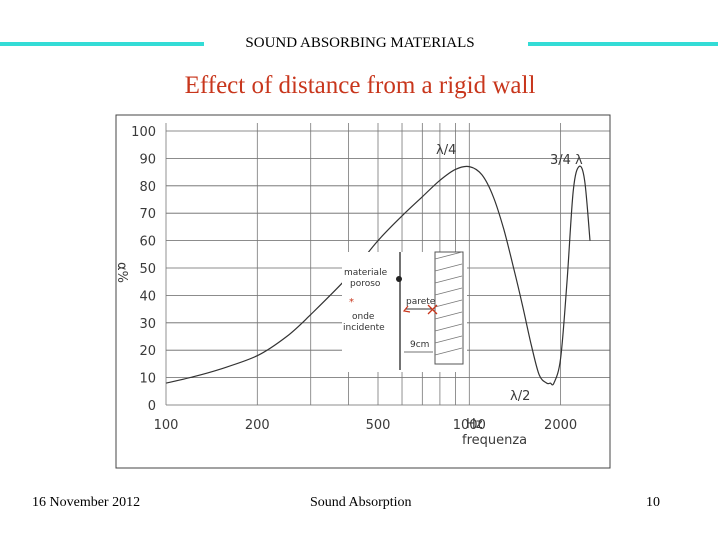 Image resolution: width=720 pixels, height=540 pixels. Describe the element at coordinates (449, 308) in the screenshot. I see `wall-hatch` at that location.